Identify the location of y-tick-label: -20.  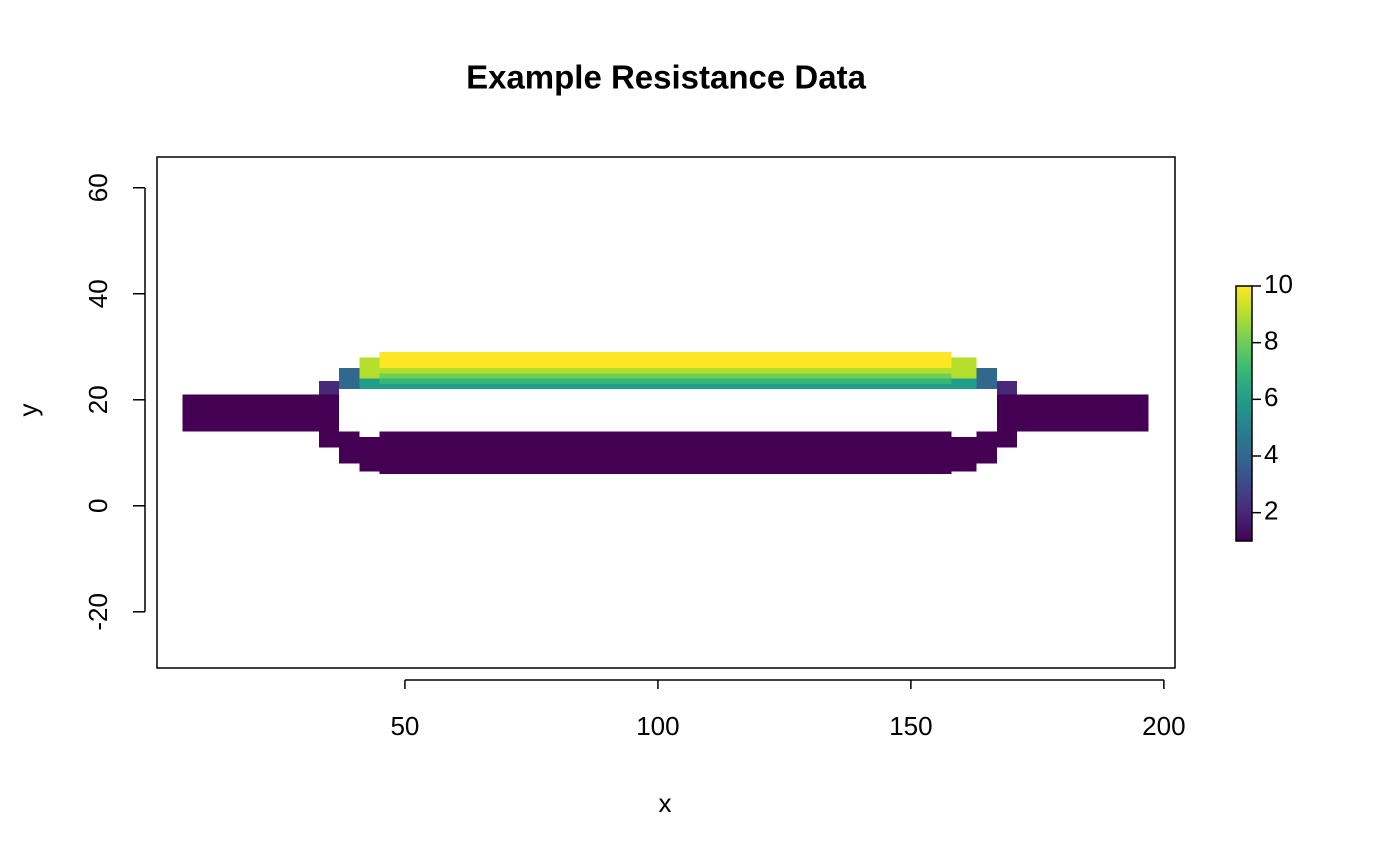
(98, 612).